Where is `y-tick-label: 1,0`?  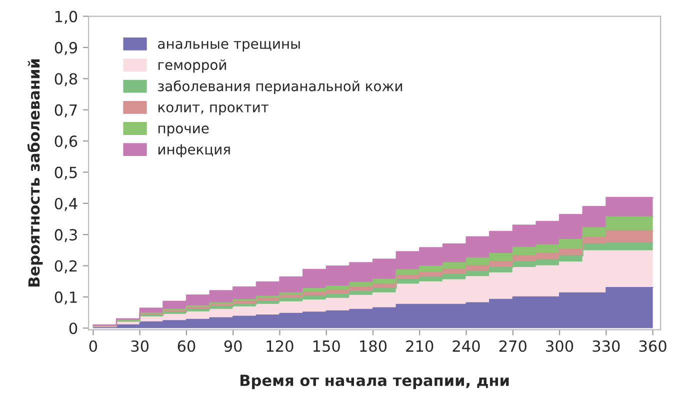 y-tick-label: 1,0 is located at coordinates (66, 17).